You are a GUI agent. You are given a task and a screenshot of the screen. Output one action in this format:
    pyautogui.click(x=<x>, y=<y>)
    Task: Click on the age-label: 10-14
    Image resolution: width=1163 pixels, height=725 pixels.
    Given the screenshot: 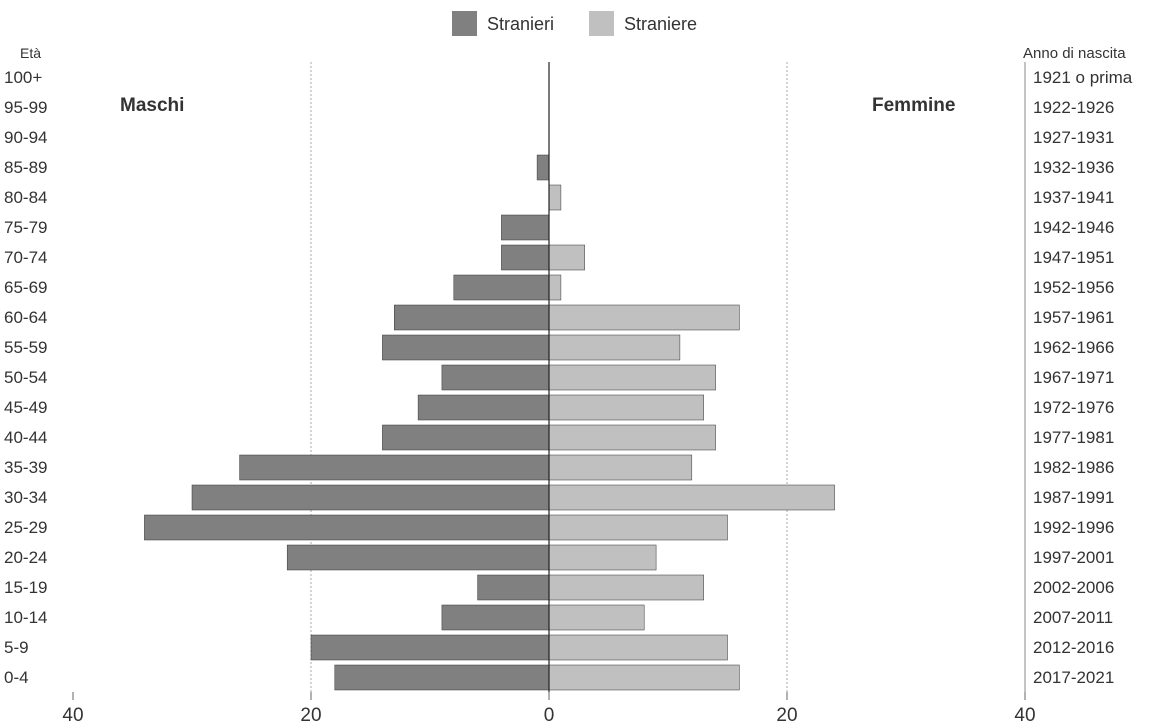 What is the action you would take?
    pyautogui.click(x=25, y=617)
    